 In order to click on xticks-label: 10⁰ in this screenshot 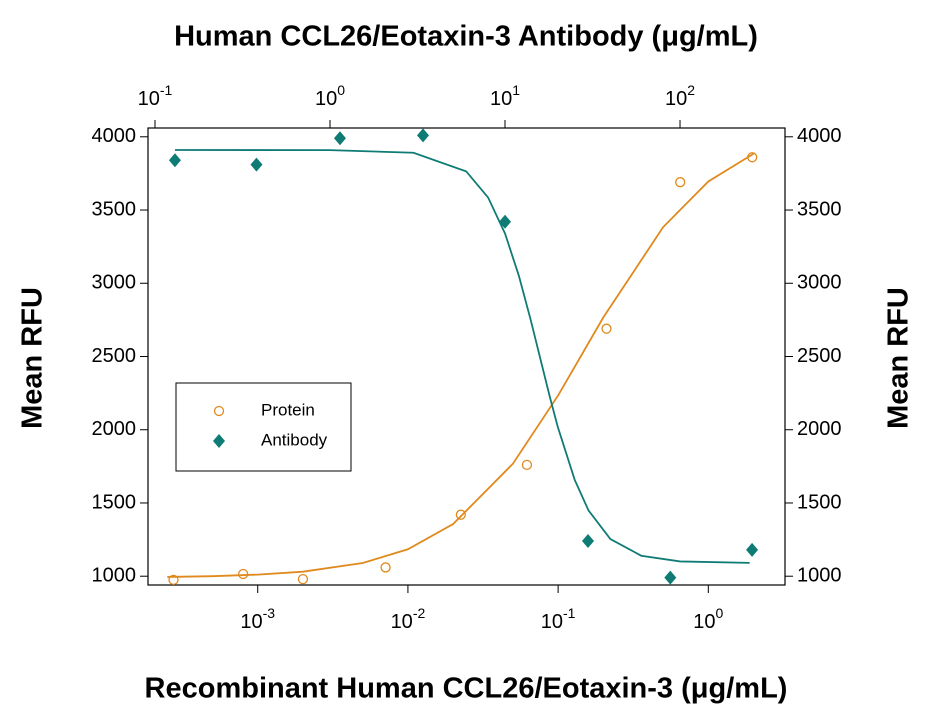, I will do `click(708, 619)`.